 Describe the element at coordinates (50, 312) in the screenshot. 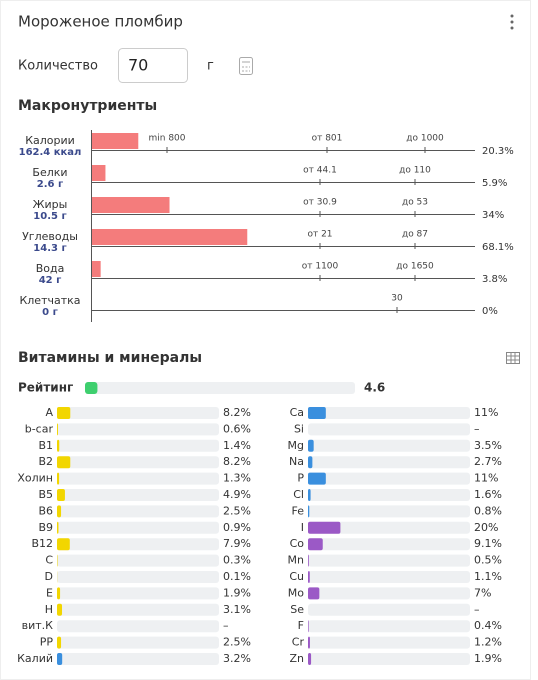

I see `macro-amount: 0 г` at that location.